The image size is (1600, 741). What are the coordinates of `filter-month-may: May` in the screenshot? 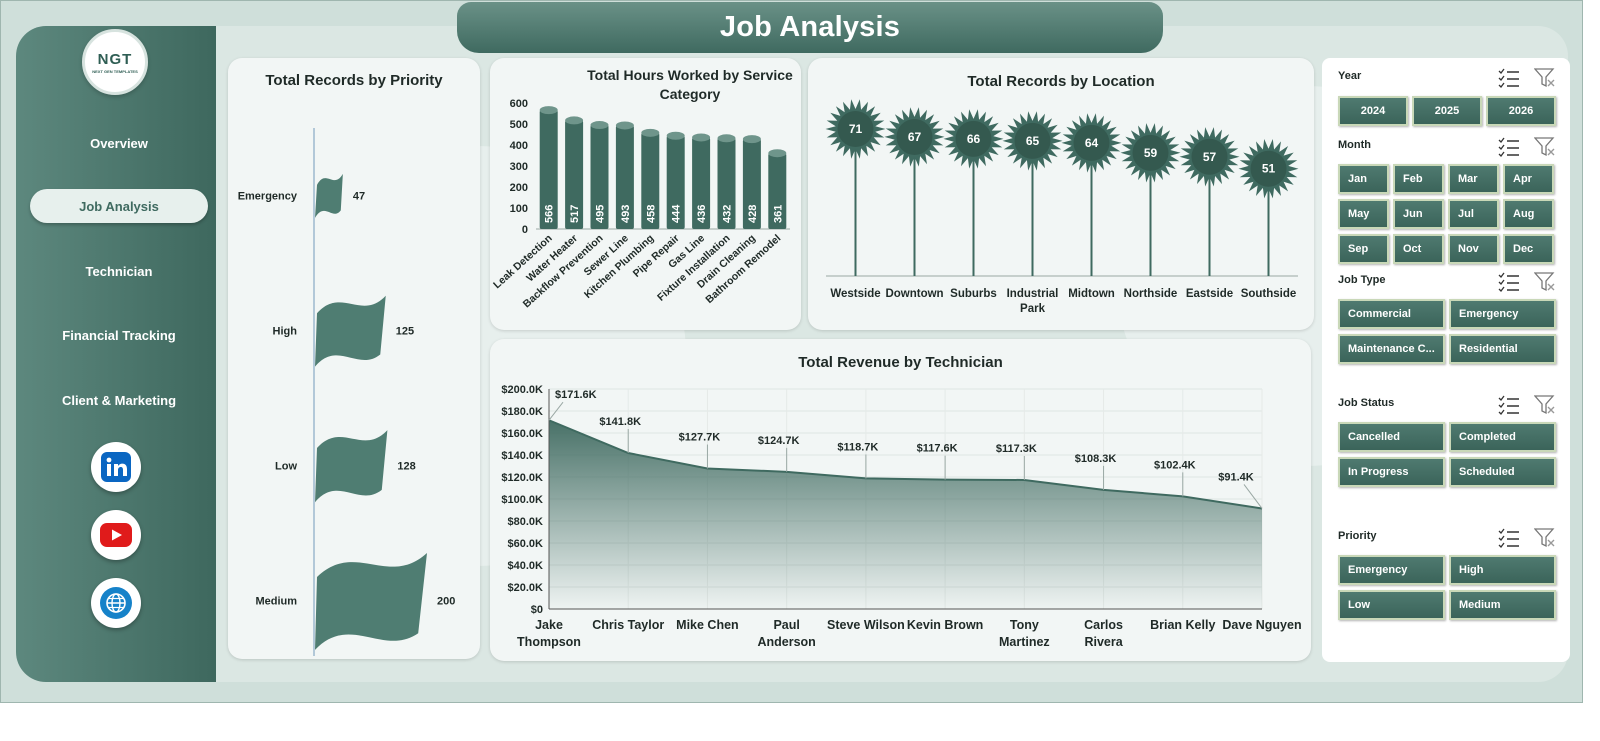 It's located at (1363, 214).